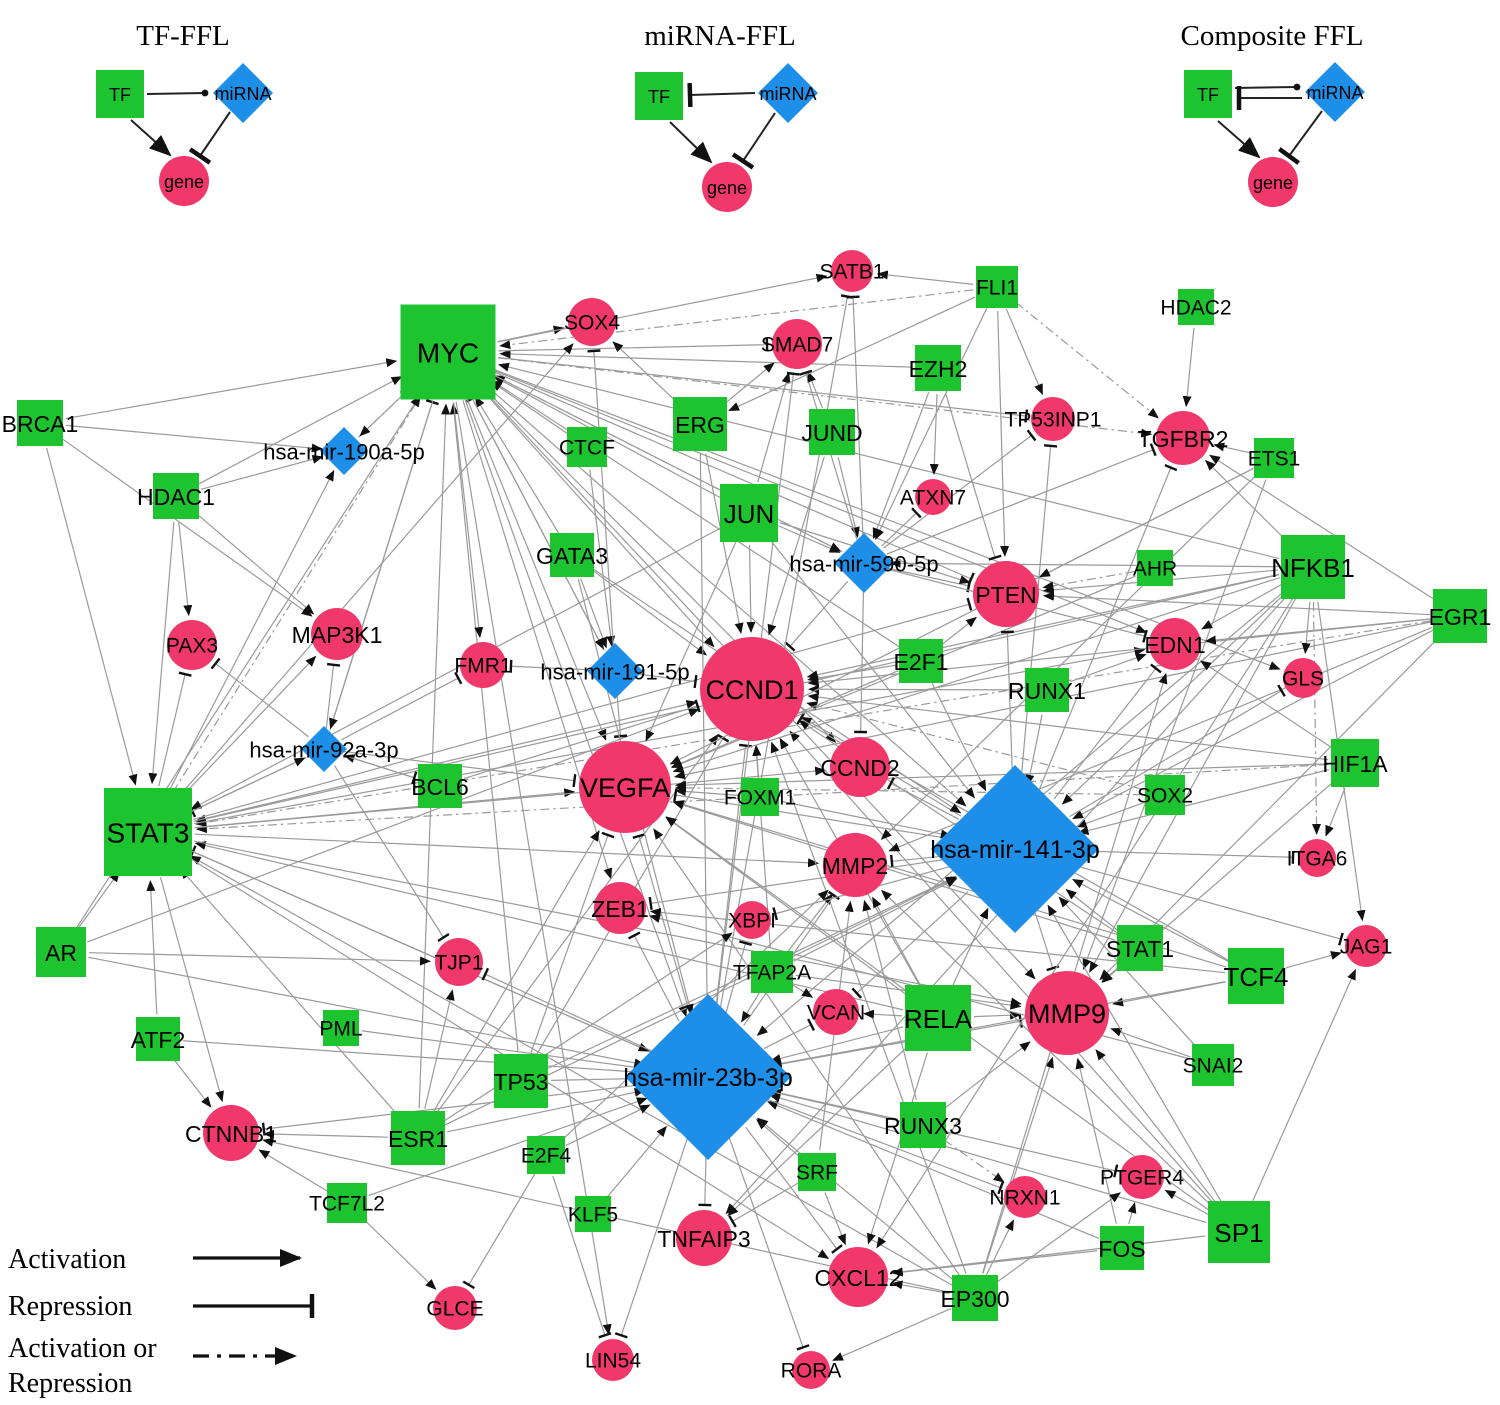  Describe the element at coordinates (1053, 419) in the screenshot. I see `node-TP53INP1` at that location.